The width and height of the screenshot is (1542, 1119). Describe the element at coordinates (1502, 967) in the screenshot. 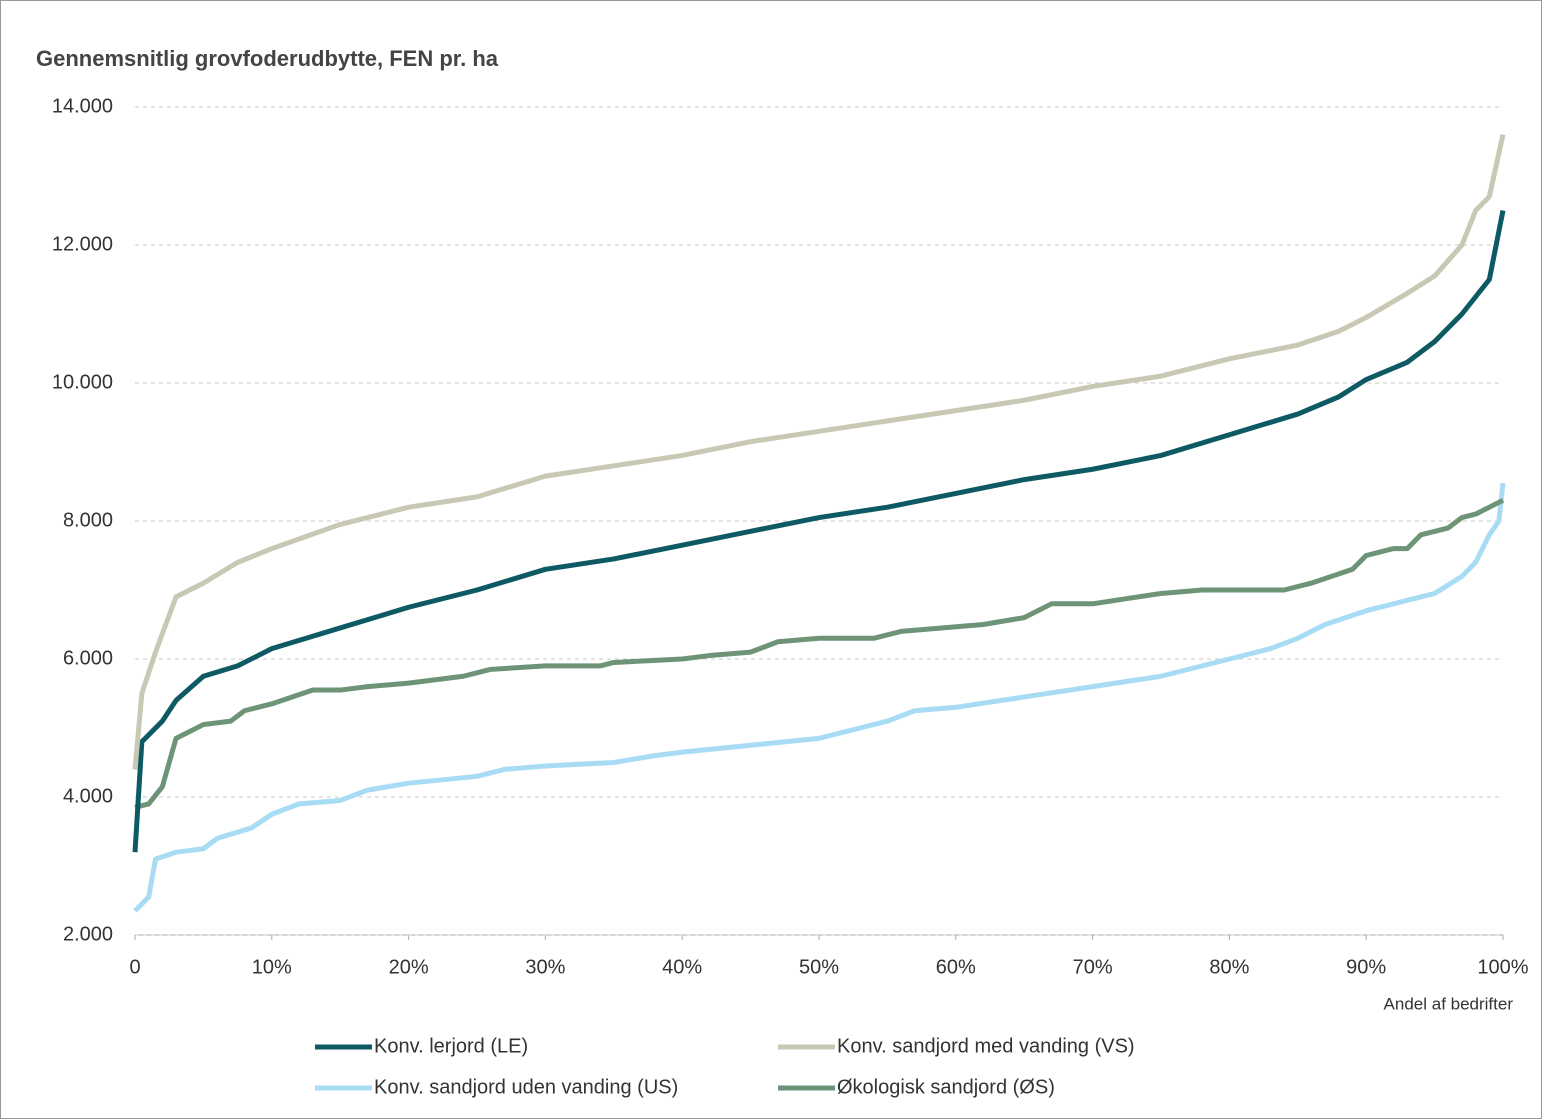

I see `x-tick-label: 100%` at that location.